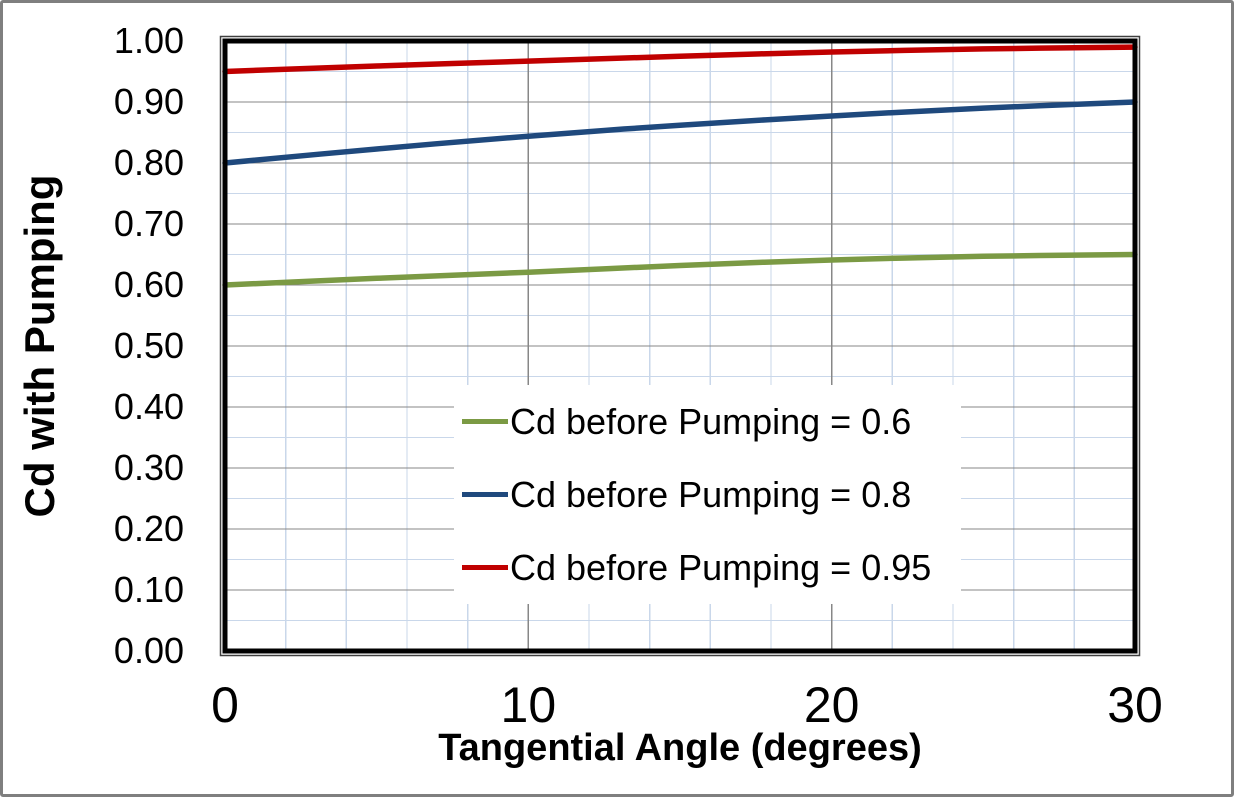 This screenshot has width=1234, height=797. I want to click on x-axis-title: Tangential Angle (degrees), so click(680, 748).